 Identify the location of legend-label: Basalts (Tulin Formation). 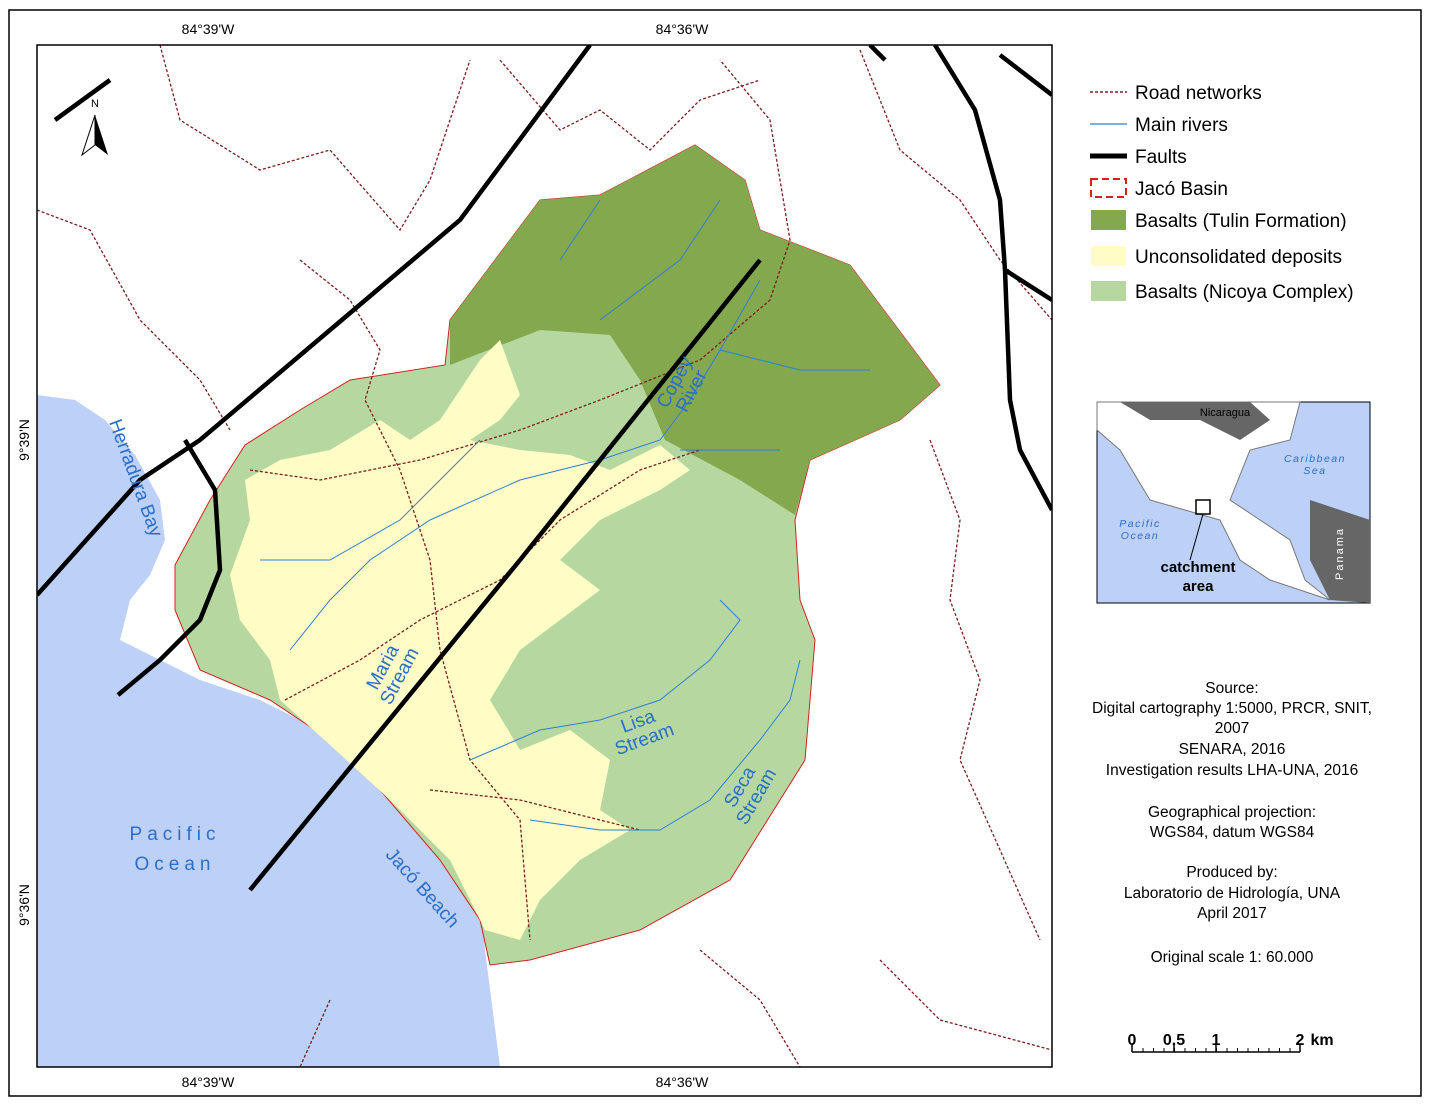
(1241, 221).